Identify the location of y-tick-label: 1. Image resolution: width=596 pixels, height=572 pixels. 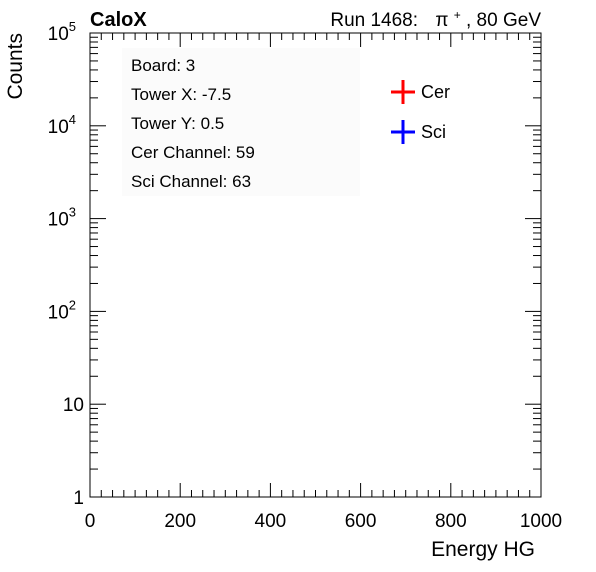
(78, 498).